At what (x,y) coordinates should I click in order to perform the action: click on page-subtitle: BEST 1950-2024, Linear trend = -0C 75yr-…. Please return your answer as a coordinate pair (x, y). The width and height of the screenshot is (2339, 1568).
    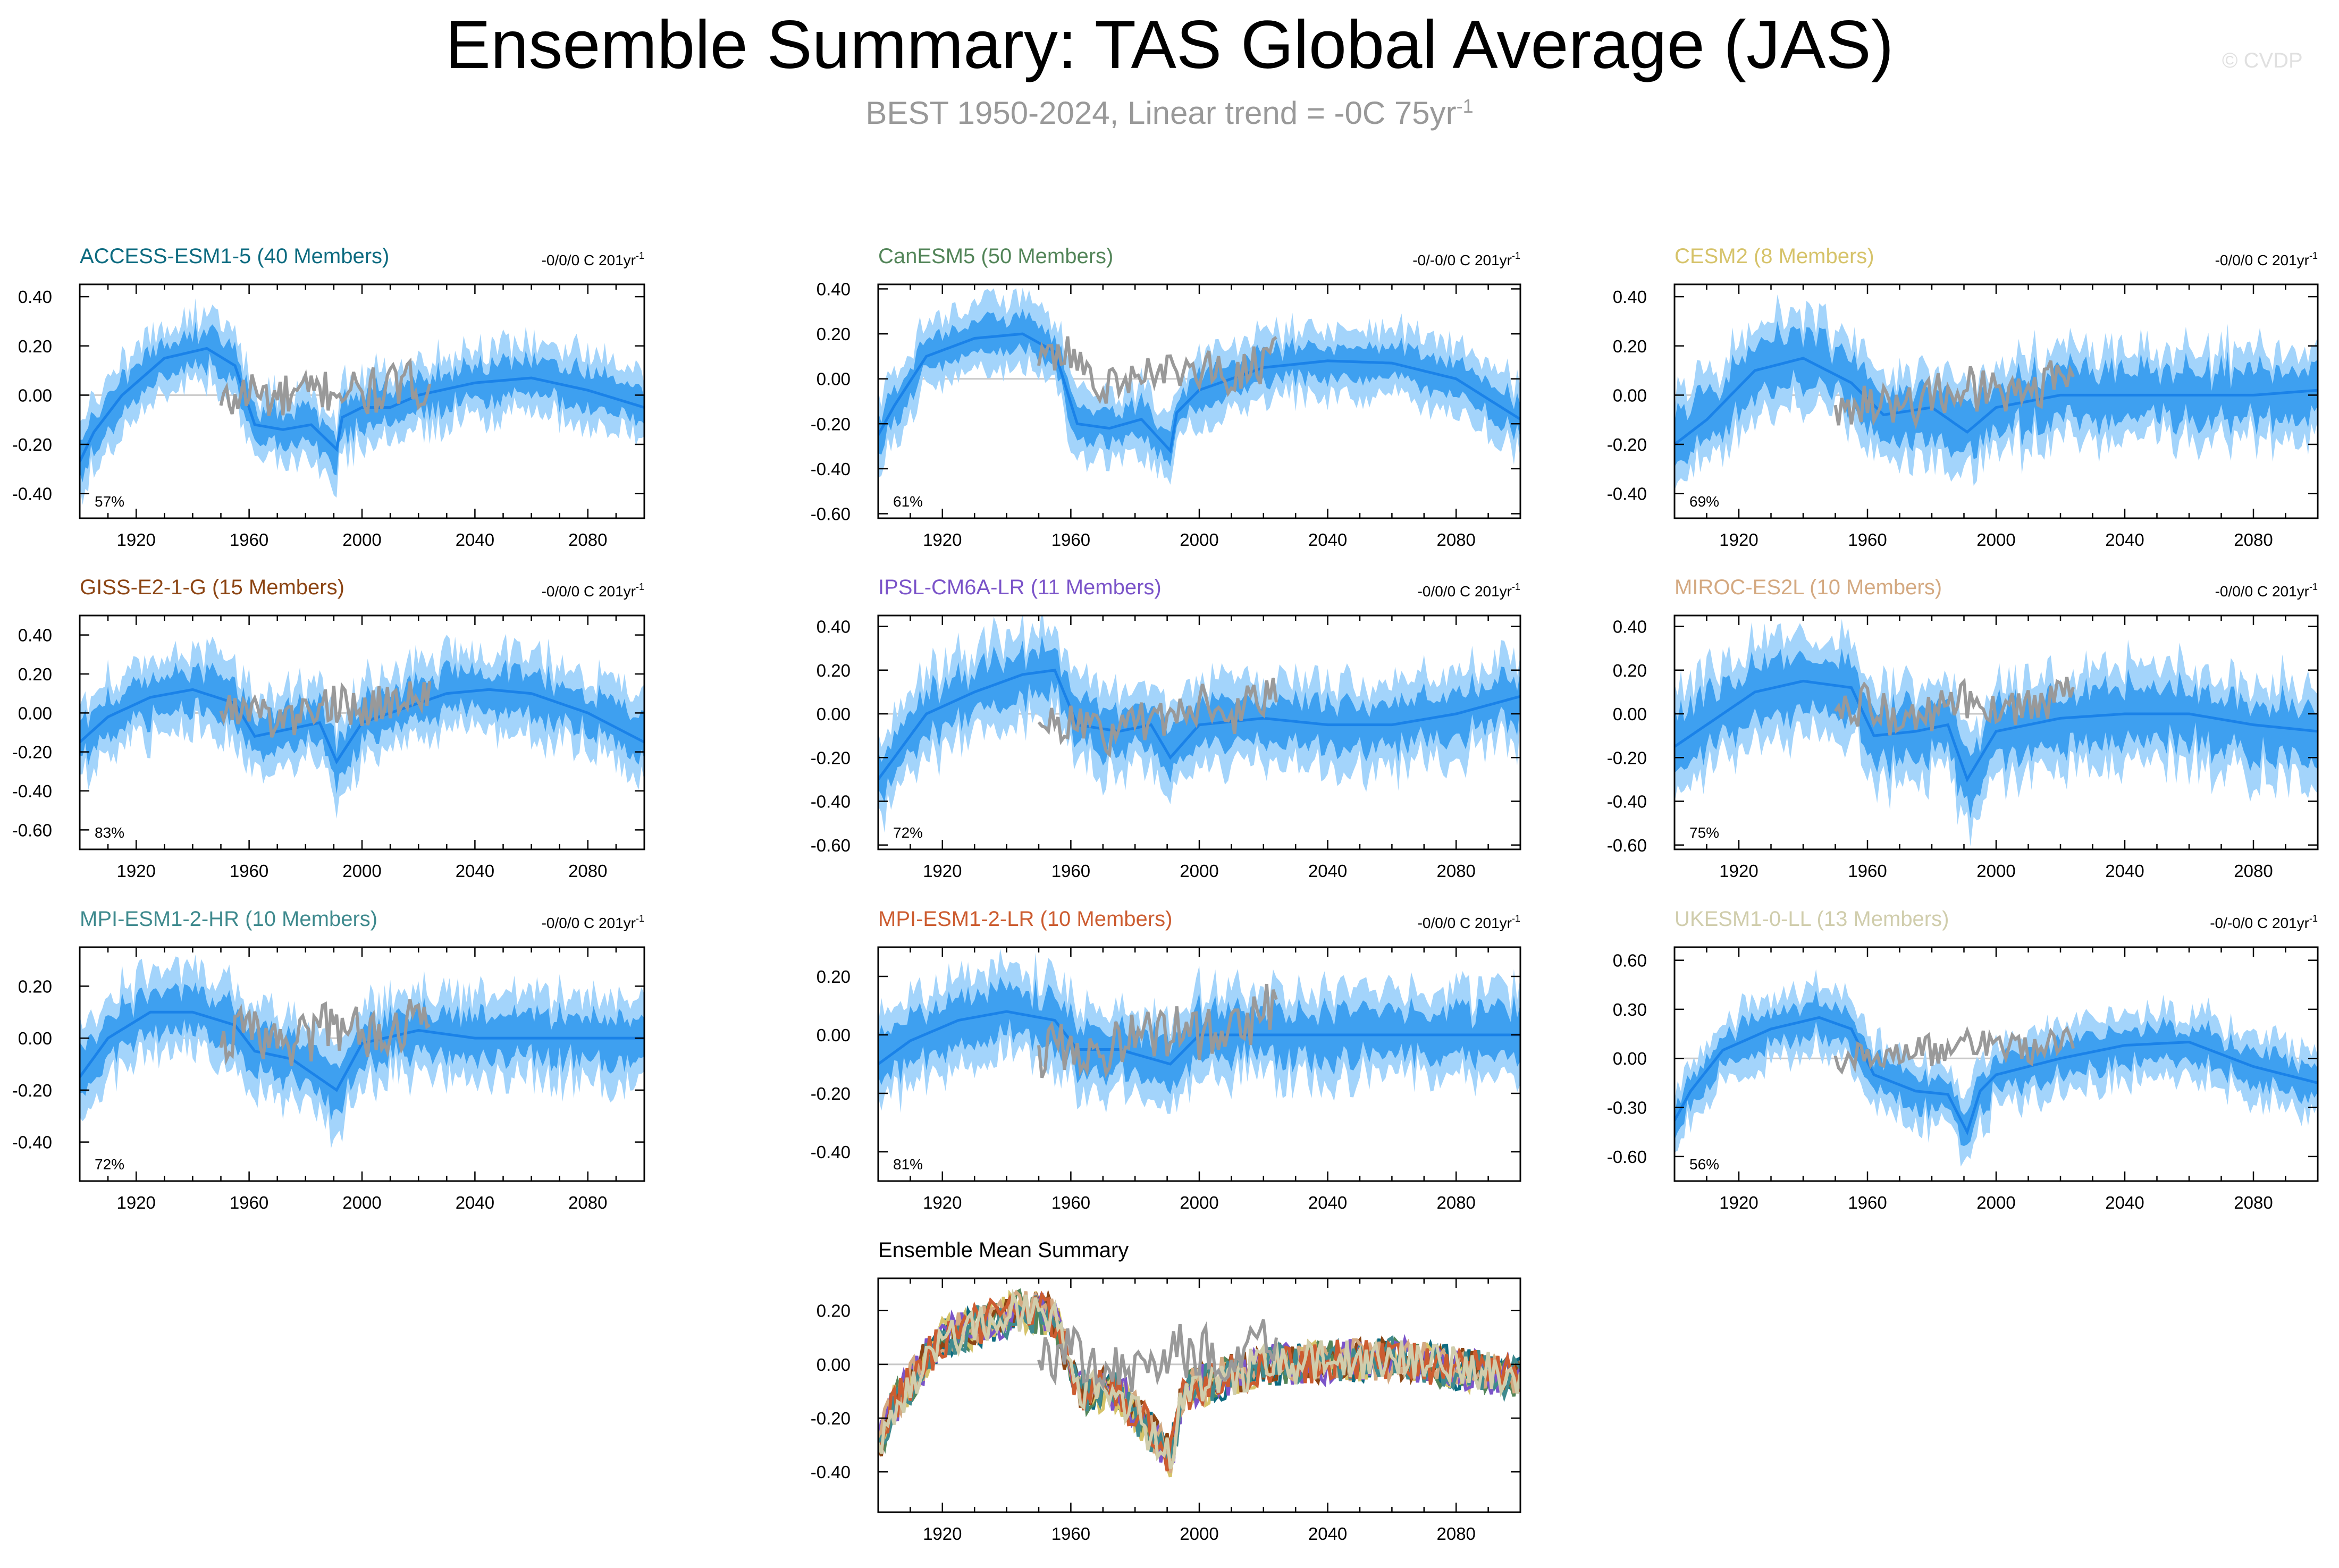
    Looking at the image, I should click on (1169, 109).